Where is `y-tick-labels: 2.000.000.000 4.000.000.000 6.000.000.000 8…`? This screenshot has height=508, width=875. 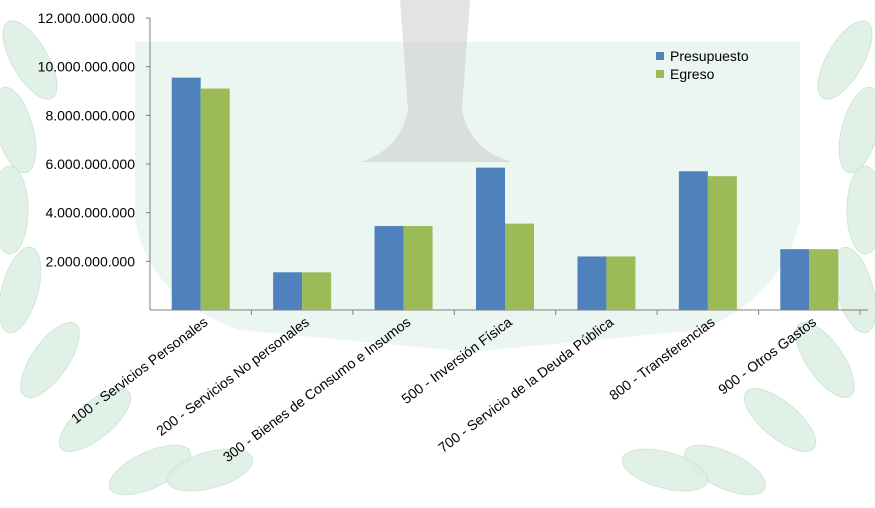
y-tick-labels: 2.000.000.000 4.000.000.000 6.000.000.000 8… is located at coordinates (87, 139).